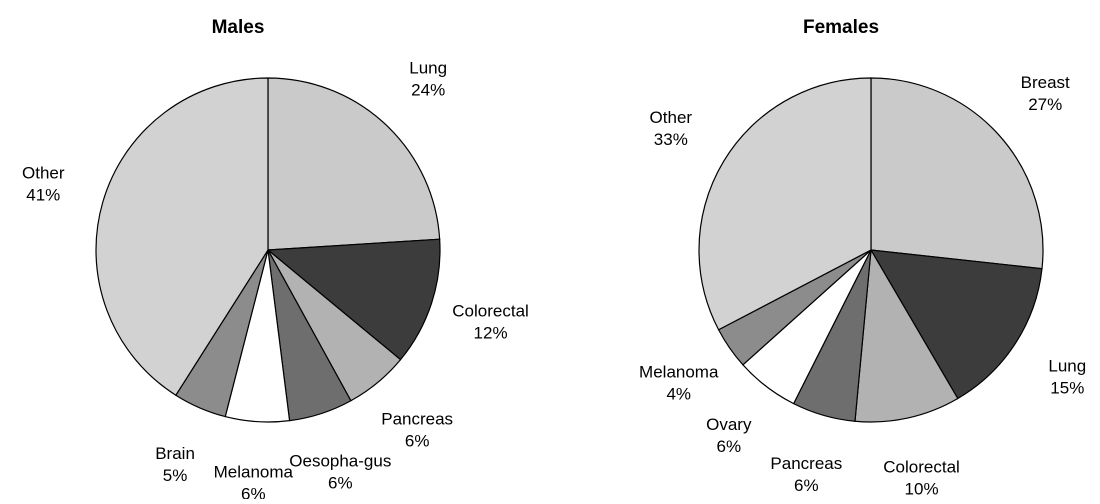 This screenshot has height=504, width=1100. What do you see at coordinates (1045, 82) in the screenshot?
I see `category-label: Breast` at bounding box center [1045, 82].